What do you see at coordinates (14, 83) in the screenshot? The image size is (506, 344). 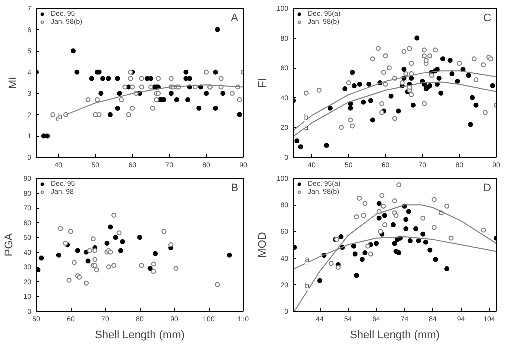 I see `y-axis-title: MI` at bounding box center [14, 83].